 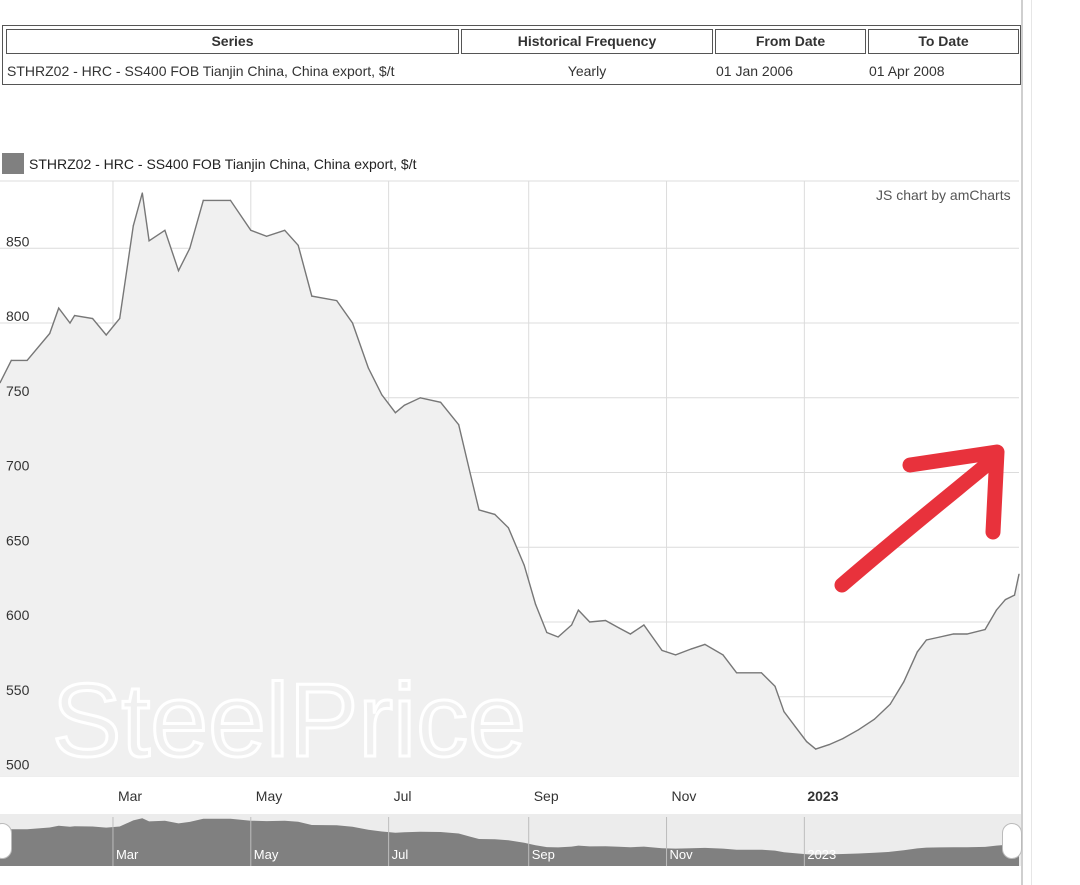 What do you see at coordinates (18, 316) in the screenshot?
I see `y-tick-label: 800` at bounding box center [18, 316].